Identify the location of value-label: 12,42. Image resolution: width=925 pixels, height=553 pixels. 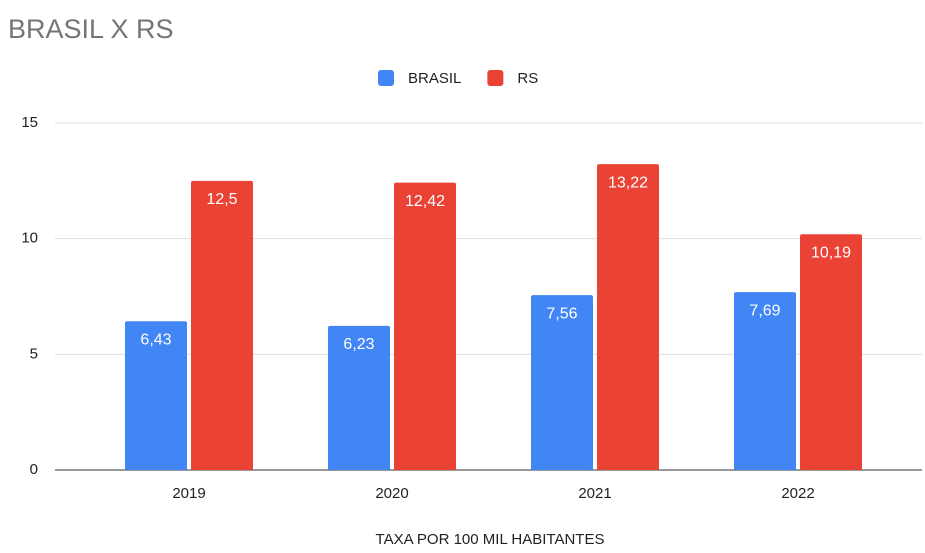
(425, 201).